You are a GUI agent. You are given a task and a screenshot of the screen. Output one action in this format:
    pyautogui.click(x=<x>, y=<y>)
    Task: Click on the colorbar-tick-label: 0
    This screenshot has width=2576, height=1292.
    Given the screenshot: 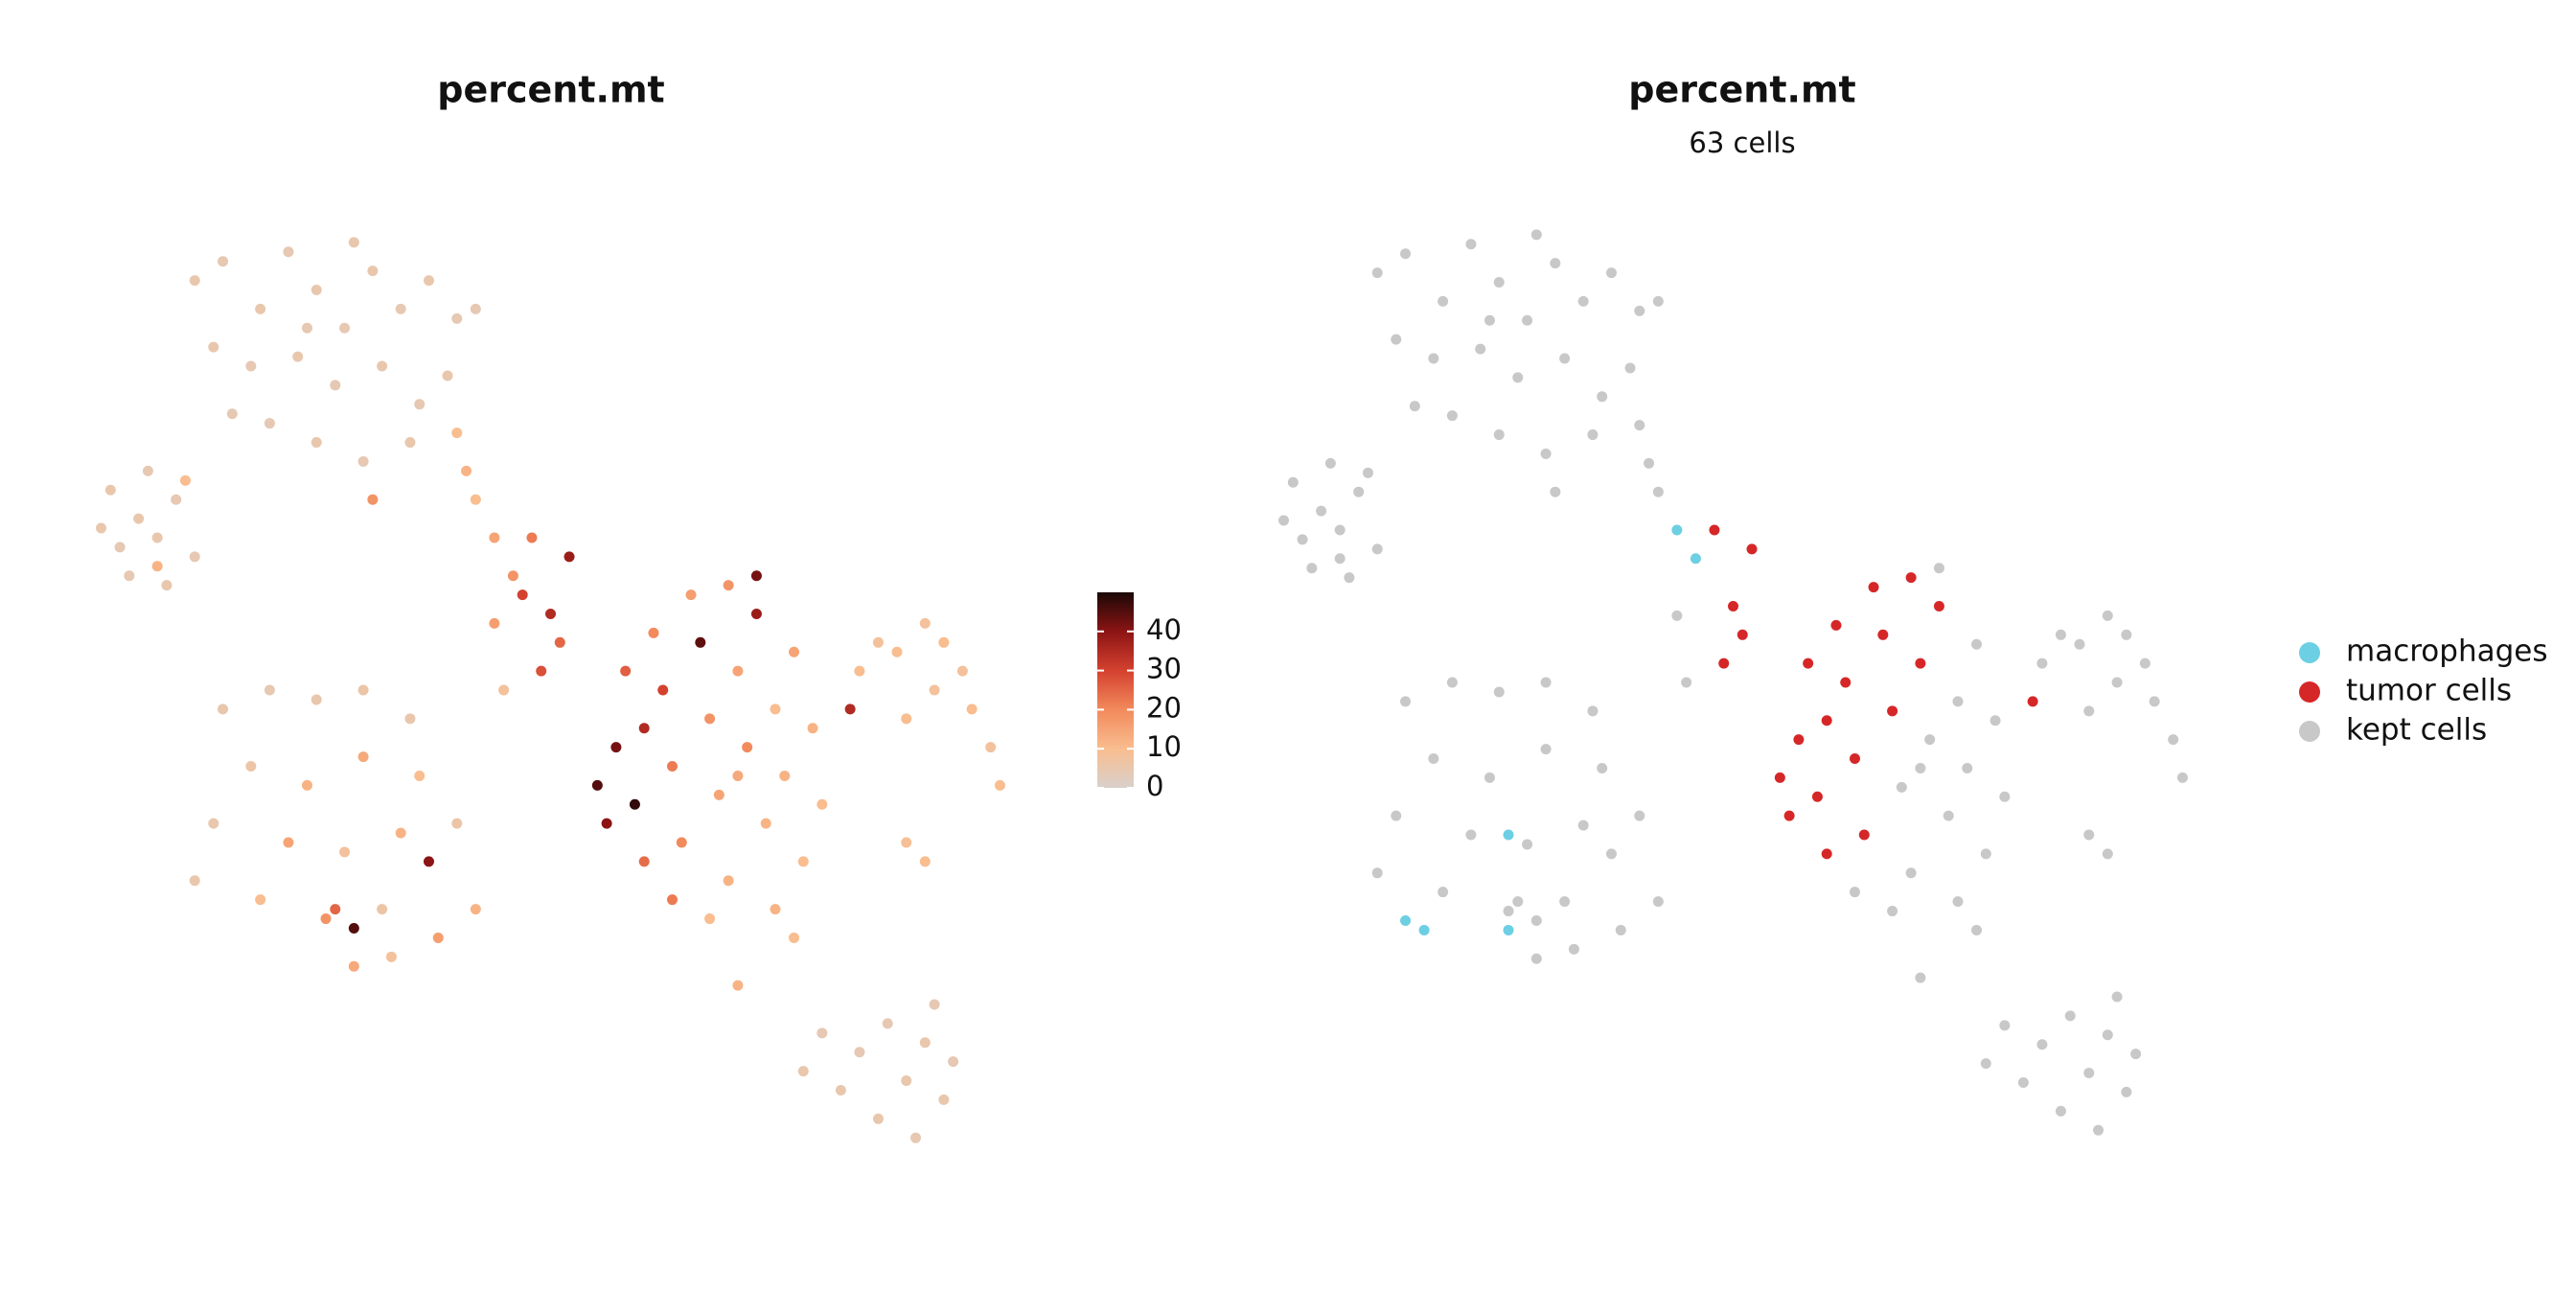 What is the action you would take?
    pyautogui.click(x=1154, y=786)
    